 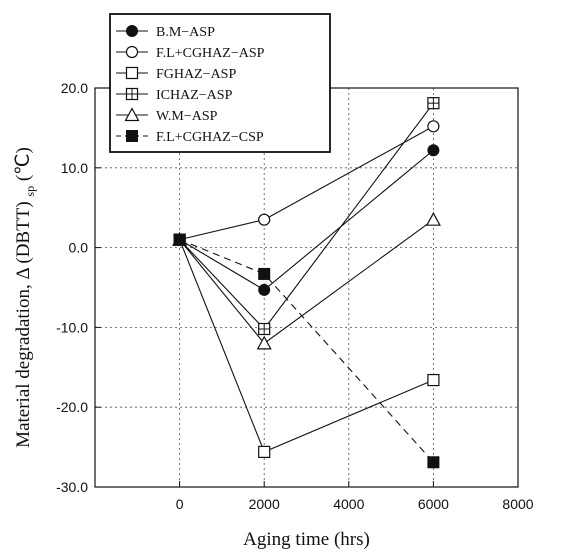 I want to click on x-axis-title: Aging time (hrs), so click(x=306, y=539).